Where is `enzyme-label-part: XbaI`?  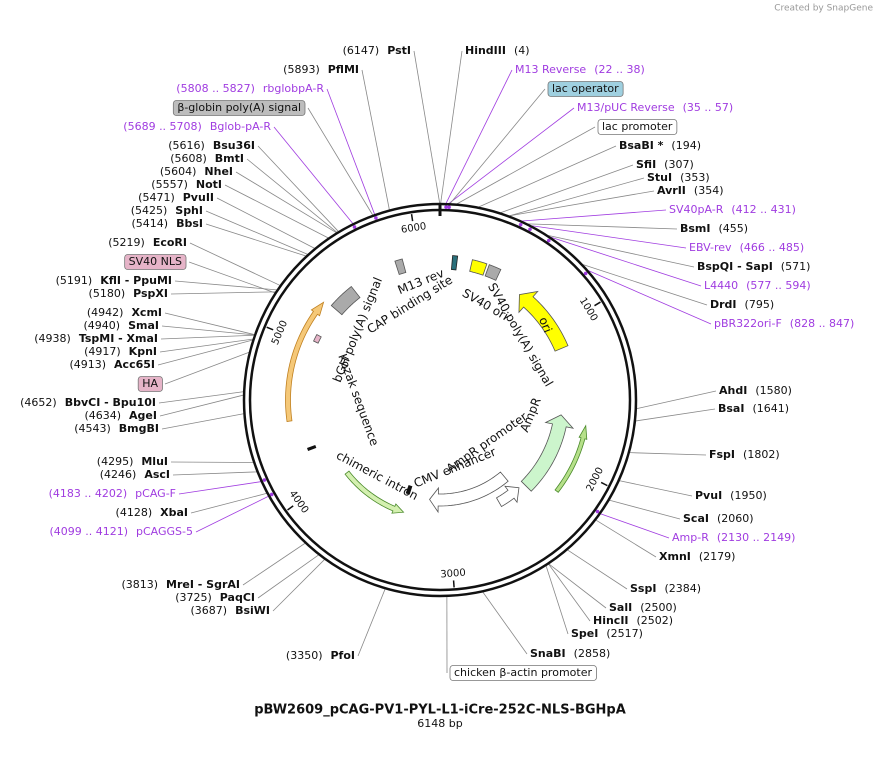
enzyme-label-part: XbaI is located at coordinates (174, 512).